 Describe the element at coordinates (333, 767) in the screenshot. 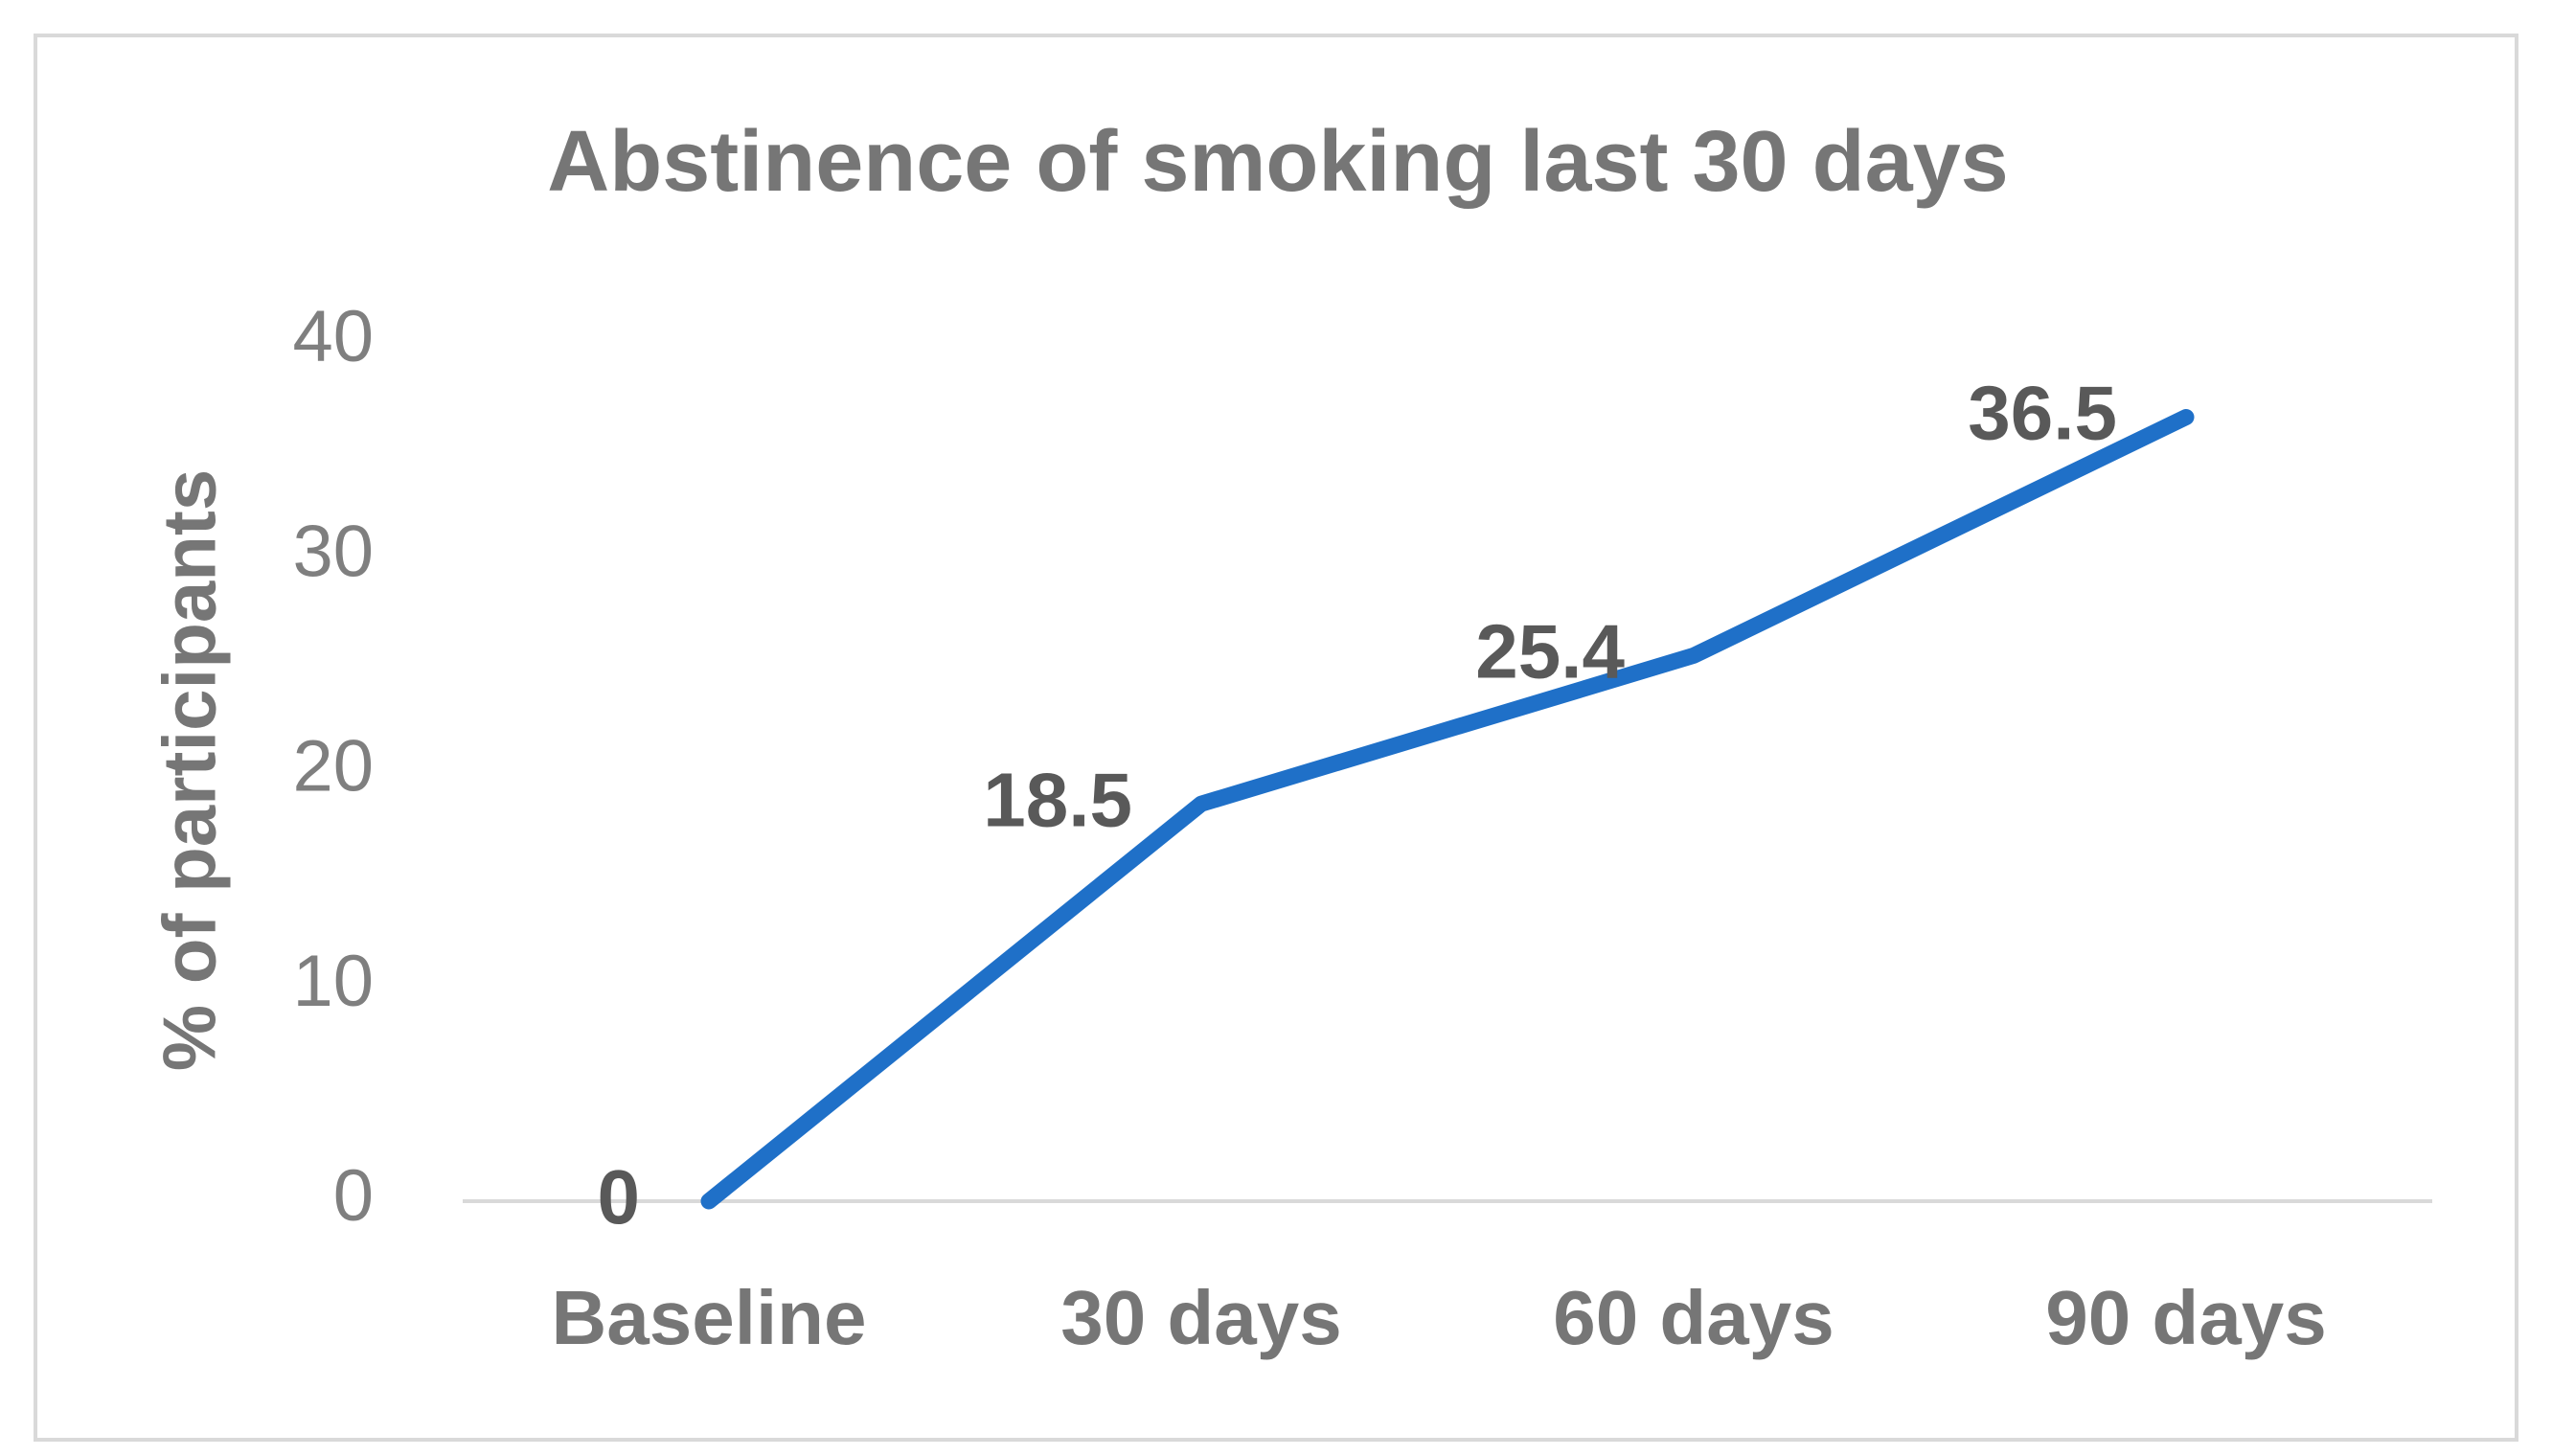

I see `y-tick-label: 20` at that location.